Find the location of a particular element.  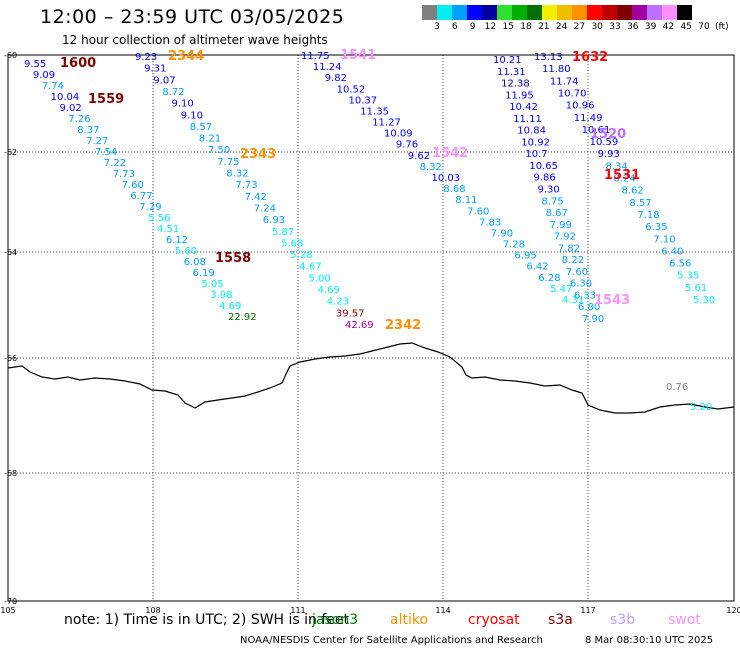

pass-label: 1558 is located at coordinates (233, 258).